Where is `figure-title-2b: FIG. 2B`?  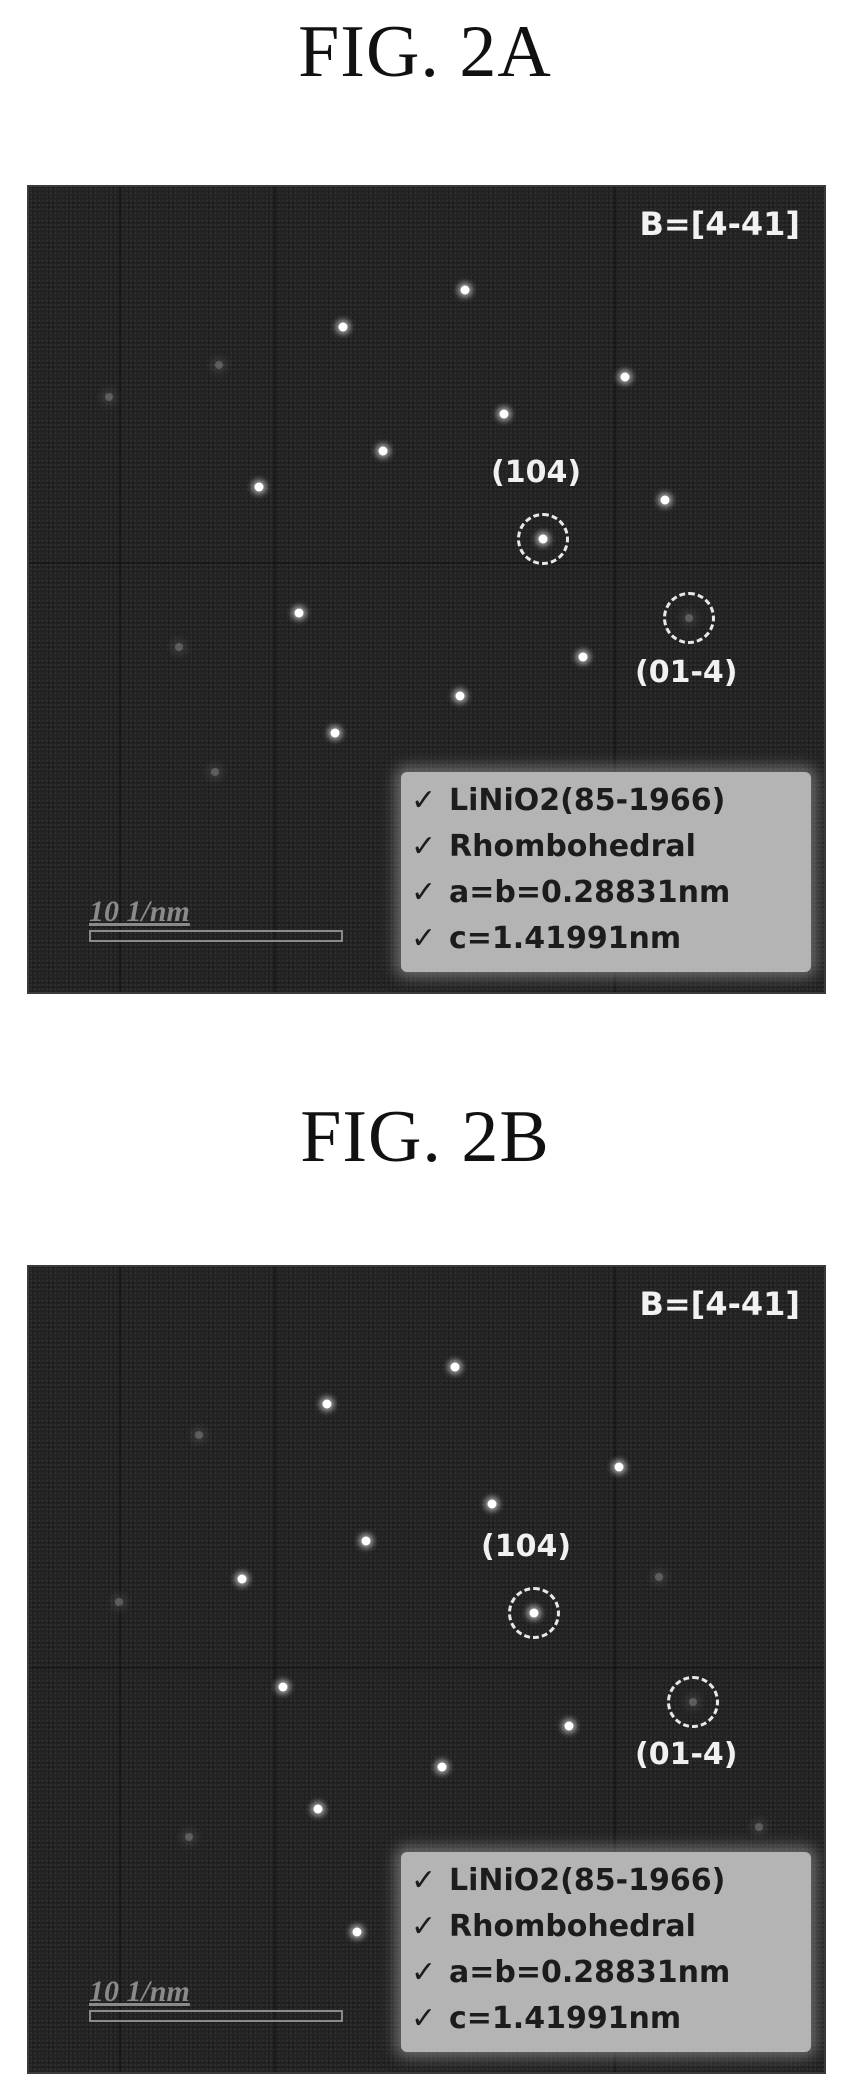 figure-title-2b: FIG. 2B is located at coordinates (425, 1137).